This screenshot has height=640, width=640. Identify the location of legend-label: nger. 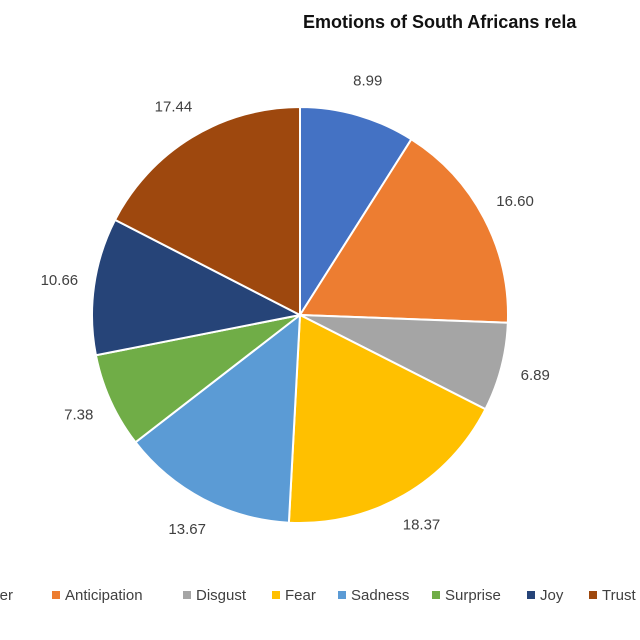
(6, 595).